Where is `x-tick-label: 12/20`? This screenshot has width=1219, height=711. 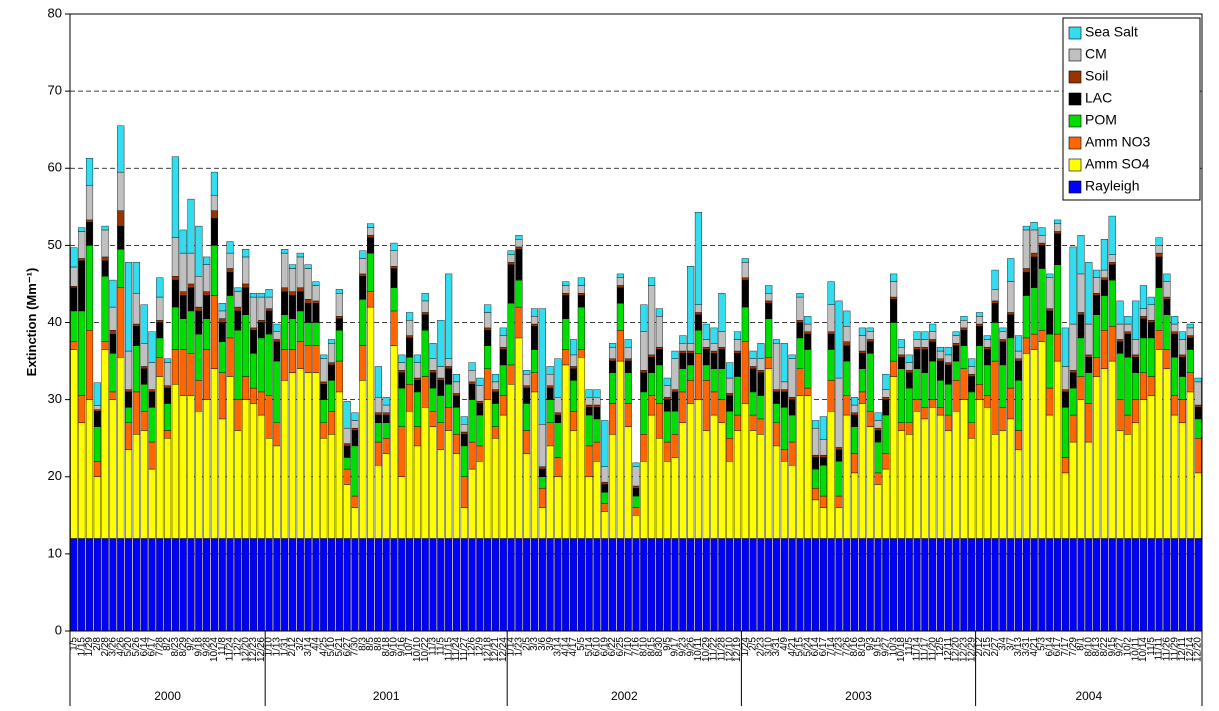 x-tick-label: 12/20 is located at coordinates (956, 649).